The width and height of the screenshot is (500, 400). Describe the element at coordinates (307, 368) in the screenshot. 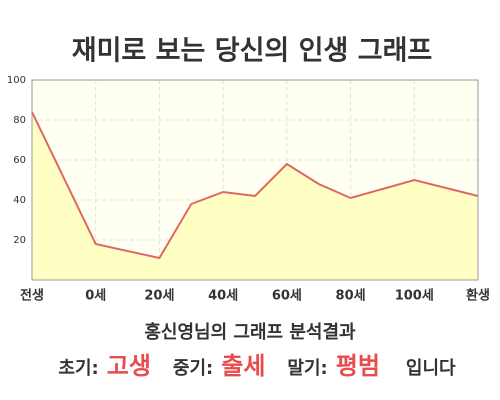

I see `stage-label: 말기:` at that location.